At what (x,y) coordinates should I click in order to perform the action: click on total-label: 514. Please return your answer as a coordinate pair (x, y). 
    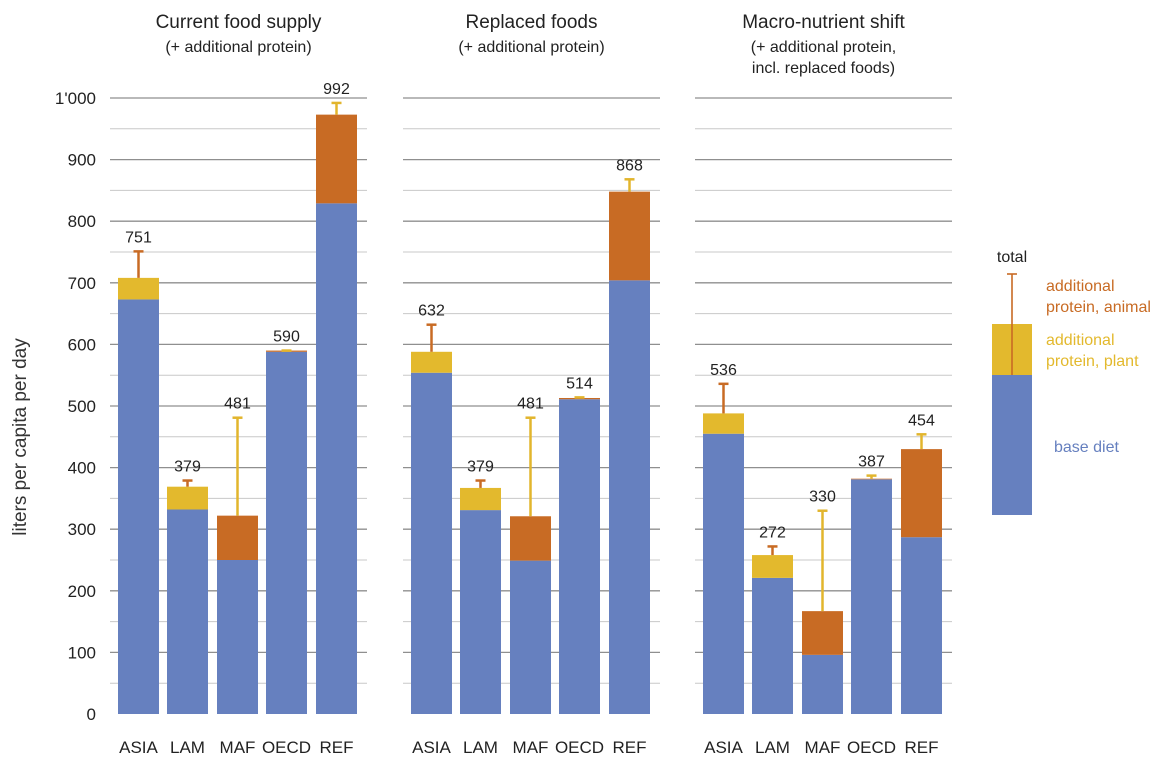
    Looking at the image, I should click on (579, 383).